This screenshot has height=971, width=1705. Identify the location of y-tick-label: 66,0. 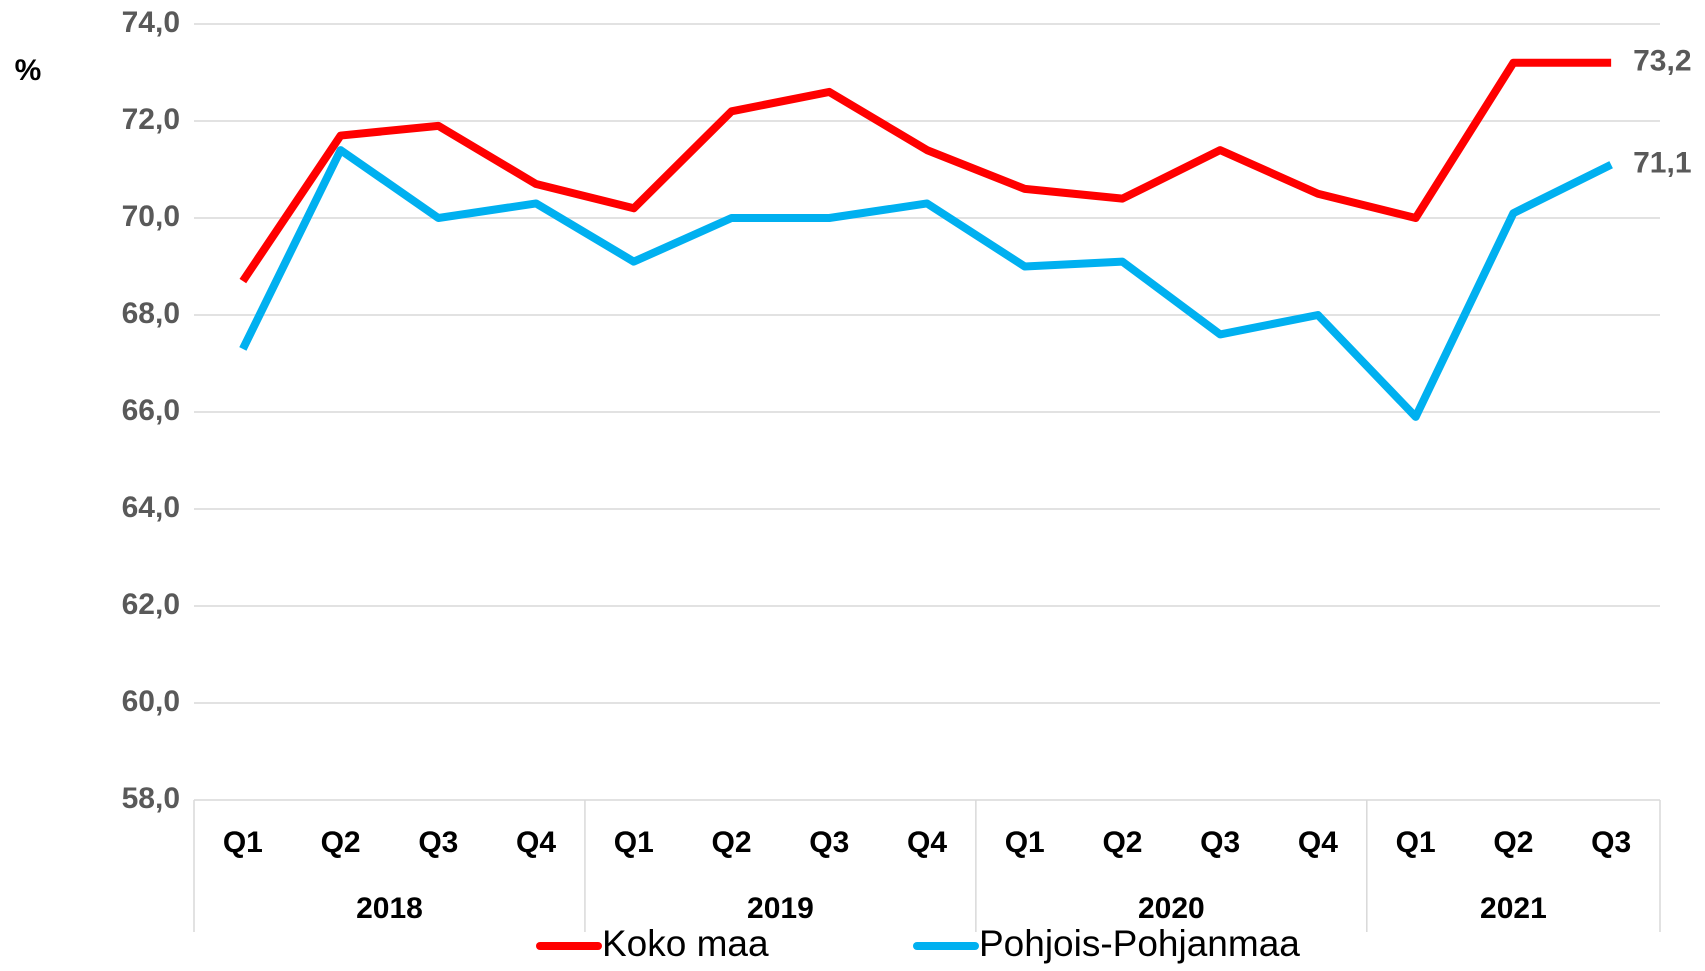
(151, 410).